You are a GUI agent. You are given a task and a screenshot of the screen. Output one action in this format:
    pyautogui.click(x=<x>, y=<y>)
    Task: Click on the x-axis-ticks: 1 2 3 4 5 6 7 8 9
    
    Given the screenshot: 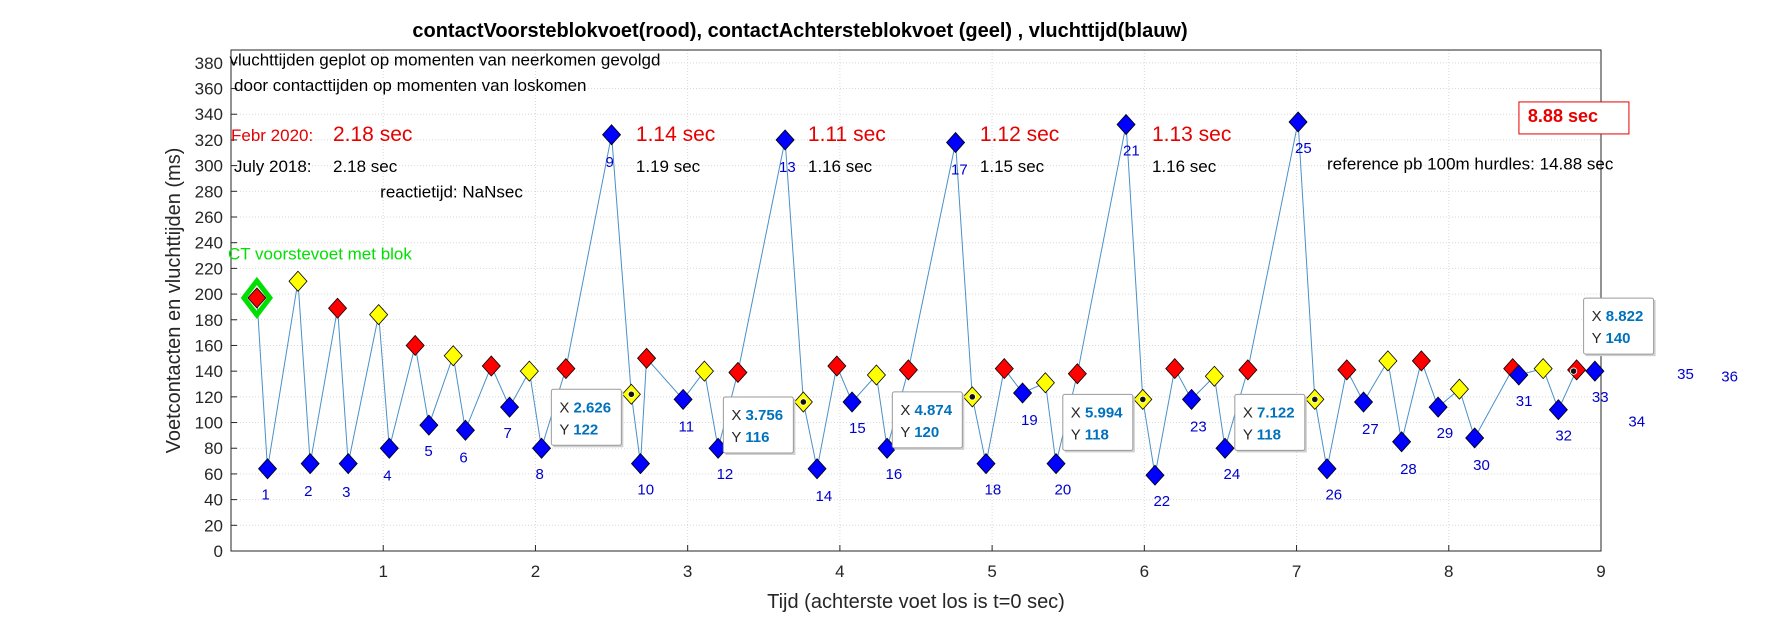 What is the action you would take?
    pyautogui.click(x=992, y=563)
    